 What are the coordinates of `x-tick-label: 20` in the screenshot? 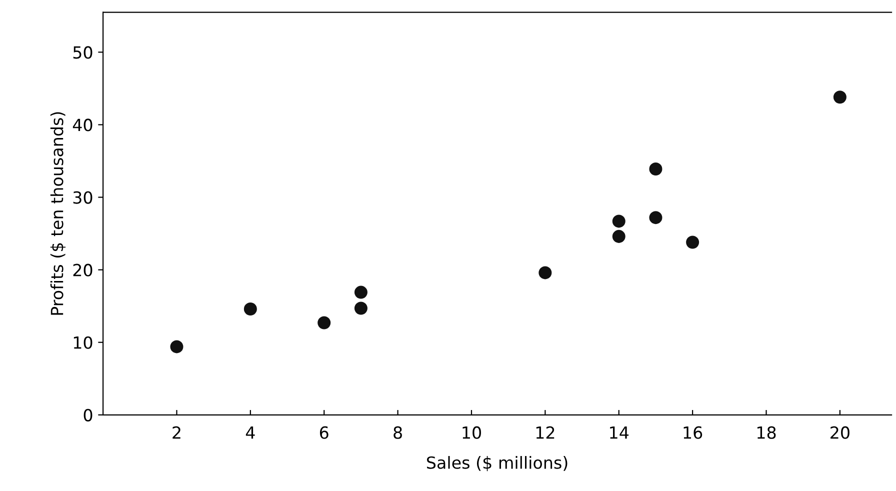 It's located at (840, 432).